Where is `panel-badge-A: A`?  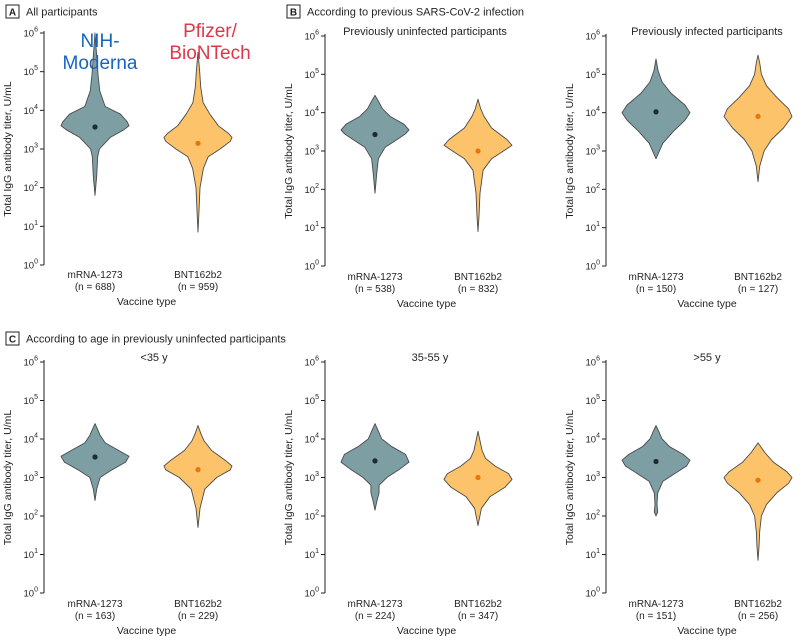
panel-badge-A: A is located at coordinates (12, 11).